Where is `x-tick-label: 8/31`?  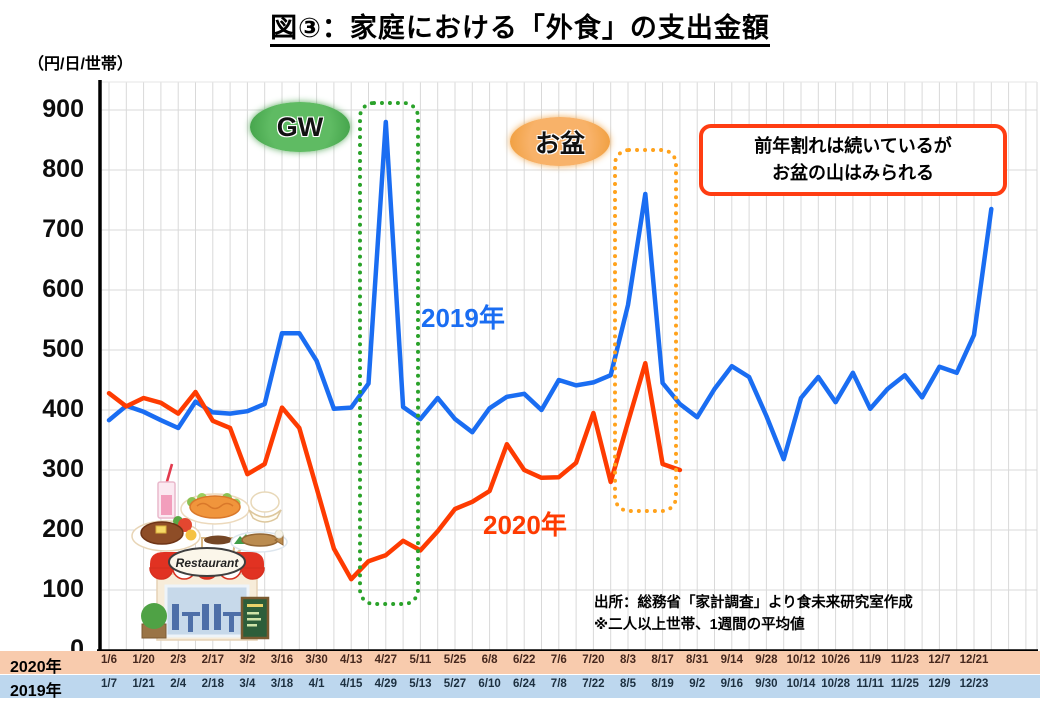
x-tick-label: 8/31 is located at coordinates (697, 660).